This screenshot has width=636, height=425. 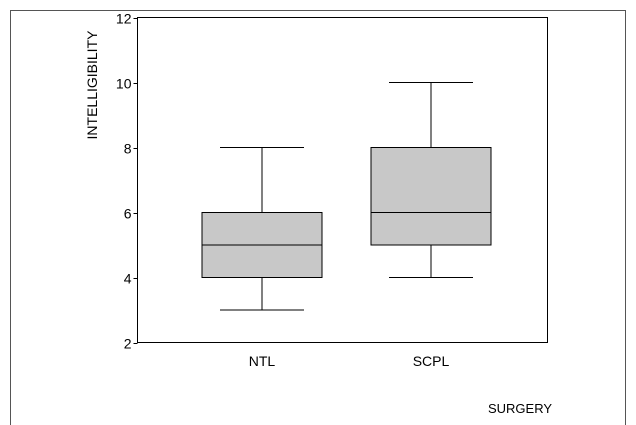 I want to click on x-tick-label: NTL, so click(x=262, y=361).